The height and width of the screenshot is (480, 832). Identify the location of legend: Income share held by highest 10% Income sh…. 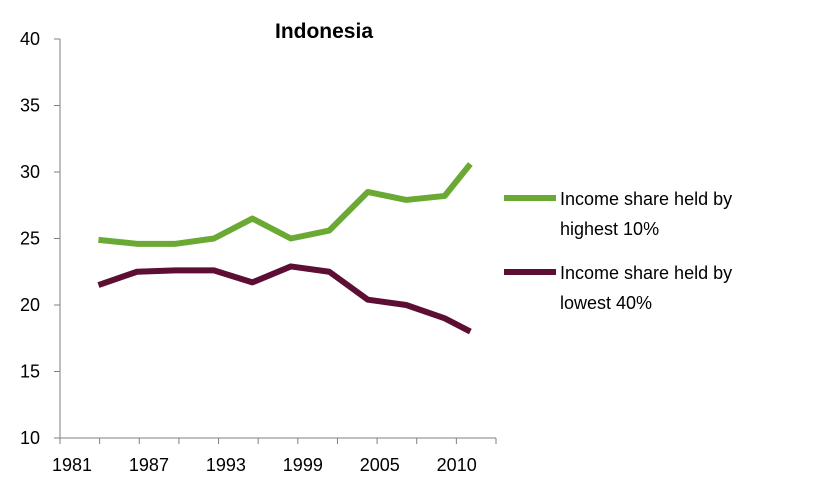
(618, 251).